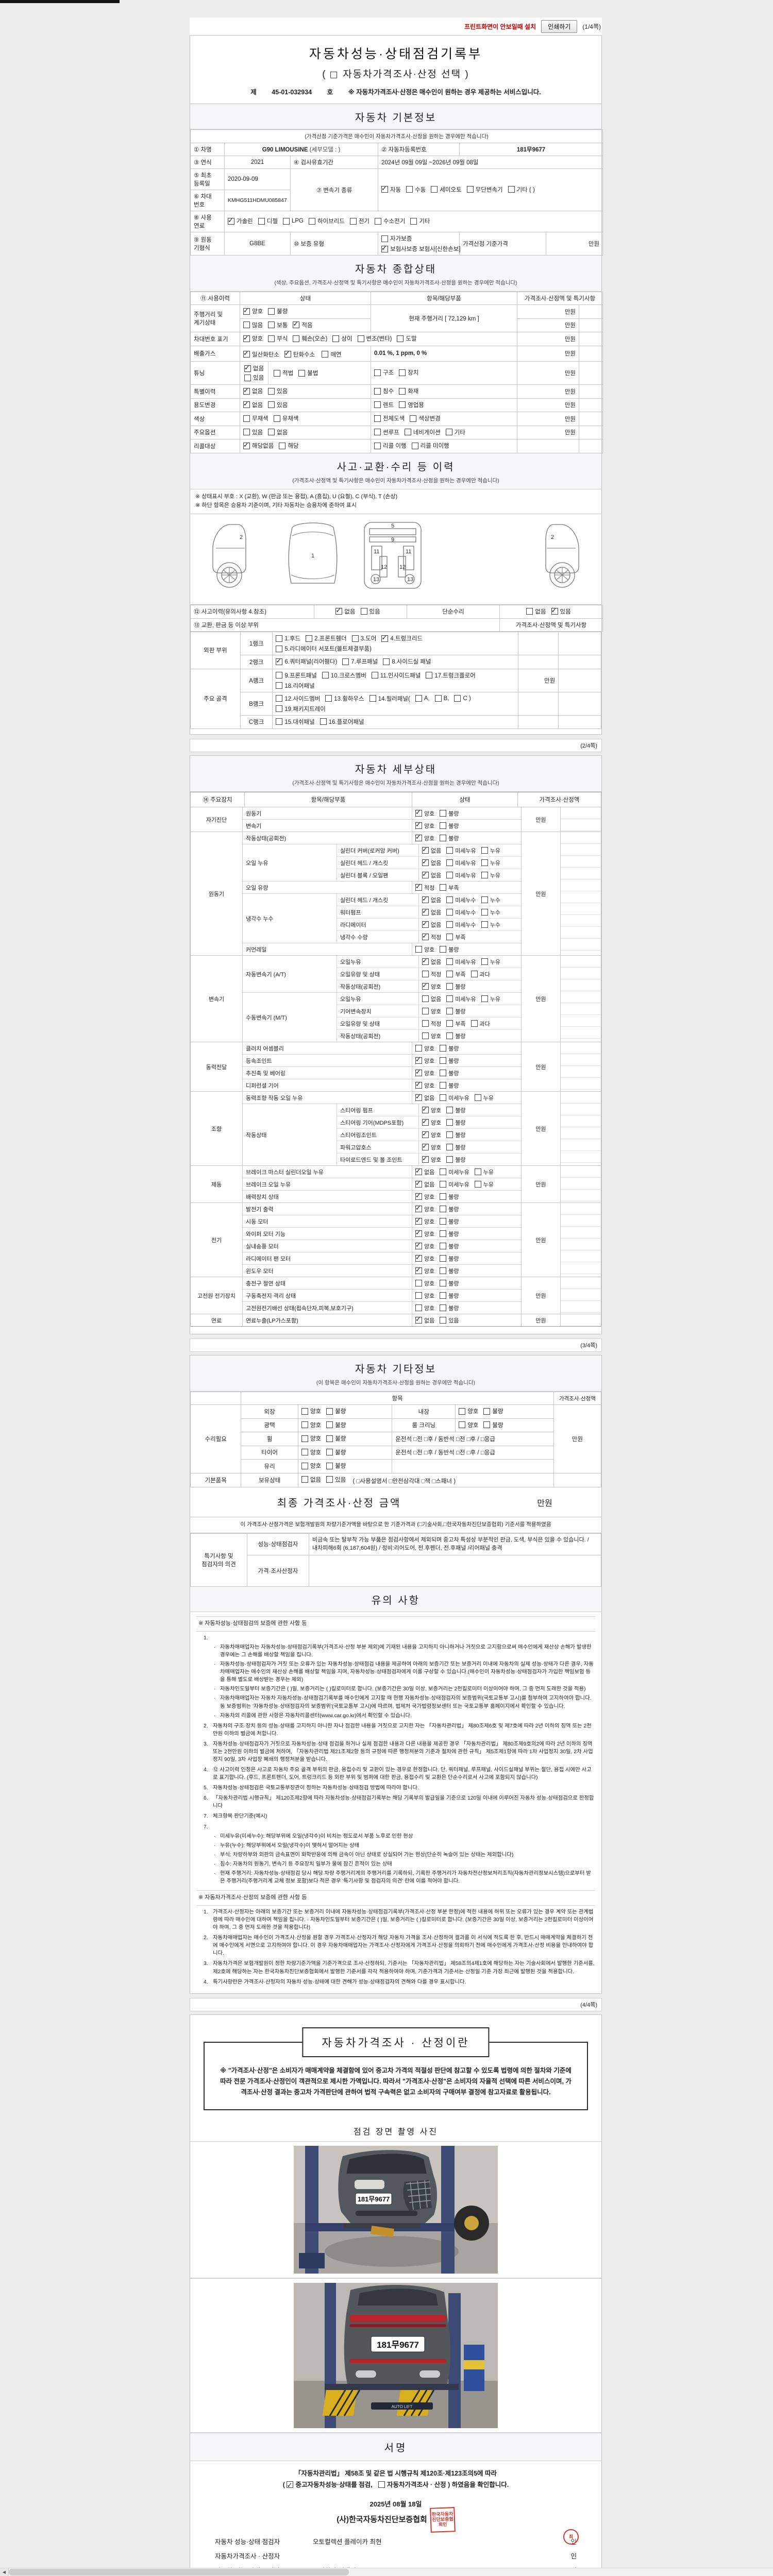  What do you see at coordinates (327, 1172) in the screenshot?
I see `detail-row-label: 브레이크 마스터 실린더오일 누유` at bounding box center [327, 1172].